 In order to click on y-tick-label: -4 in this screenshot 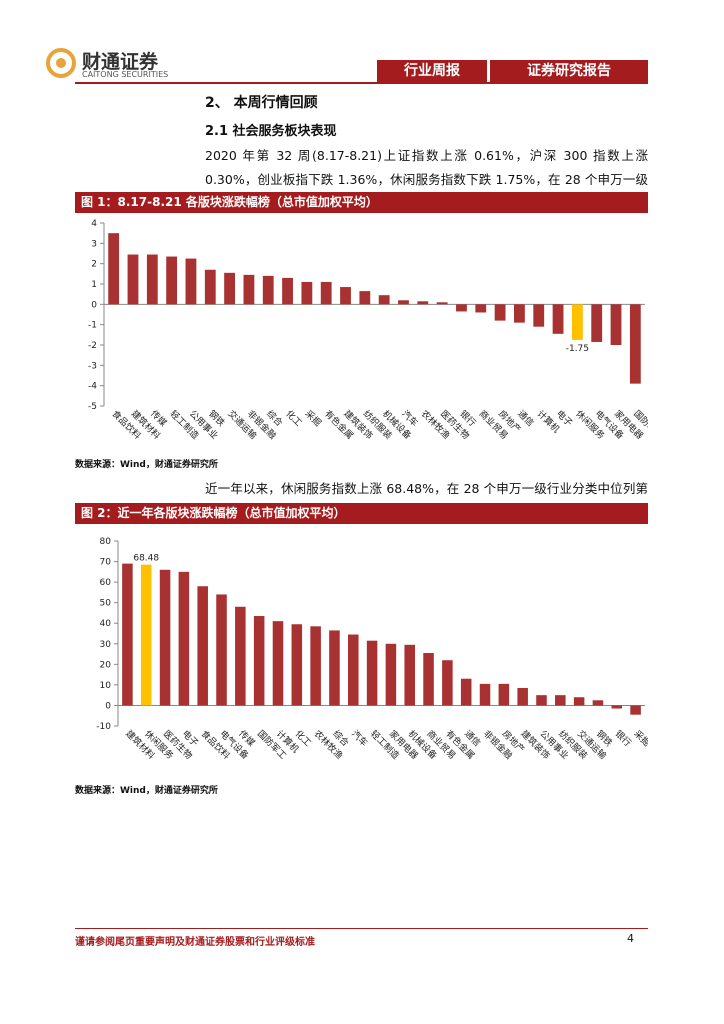, I will do `click(92, 387)`.